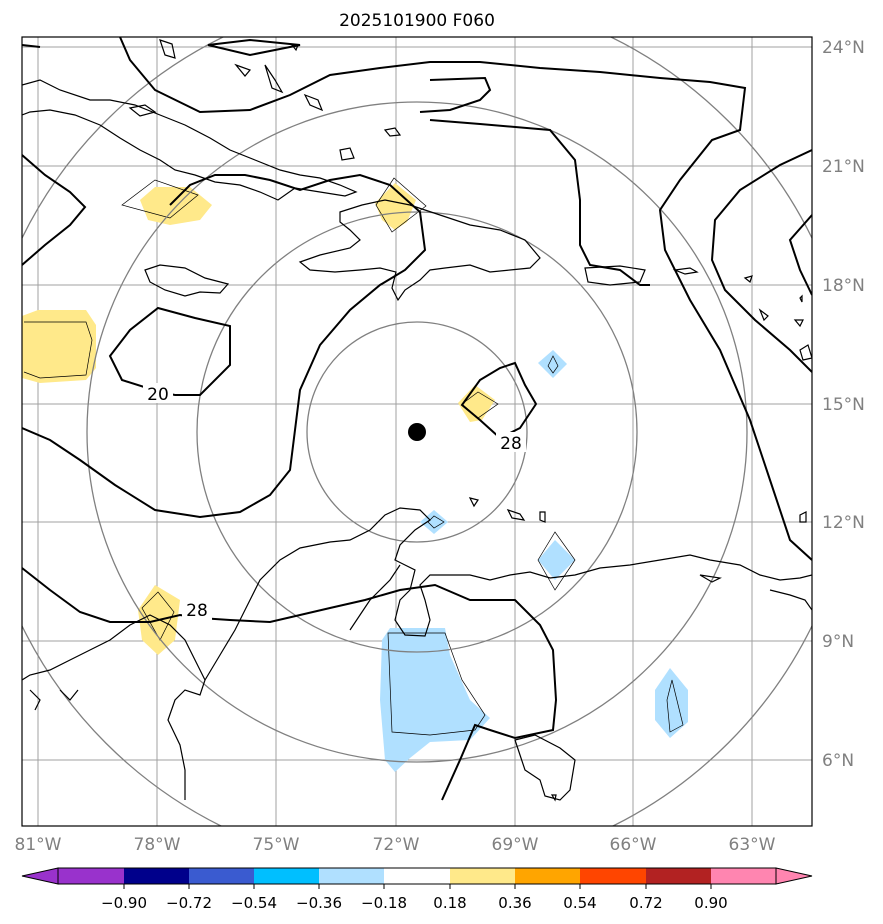  What do you see at coordinates (511, 444) in the screenshot?
I see `contour-label-28-east: 28` at bounding box center [511, 444].